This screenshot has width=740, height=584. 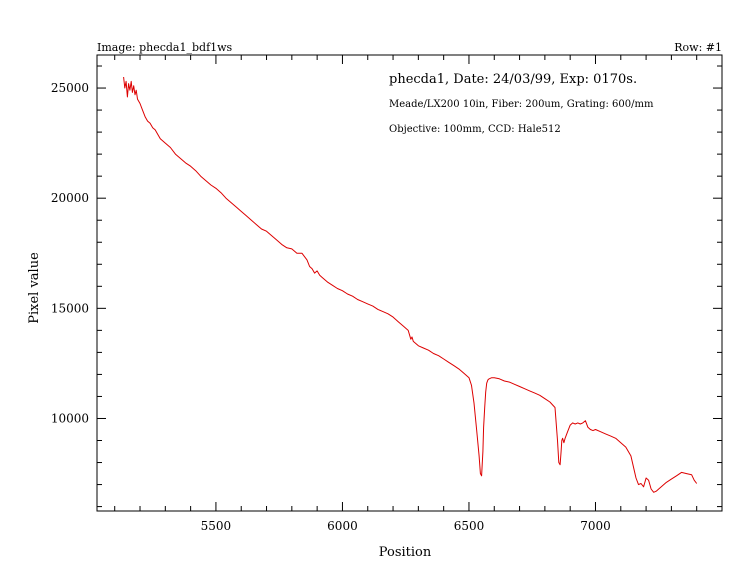 What do you see at coordinates (469, 526) in the screenshot?
I see `x-tick-label: 6500` at bounding box center [469, 526].